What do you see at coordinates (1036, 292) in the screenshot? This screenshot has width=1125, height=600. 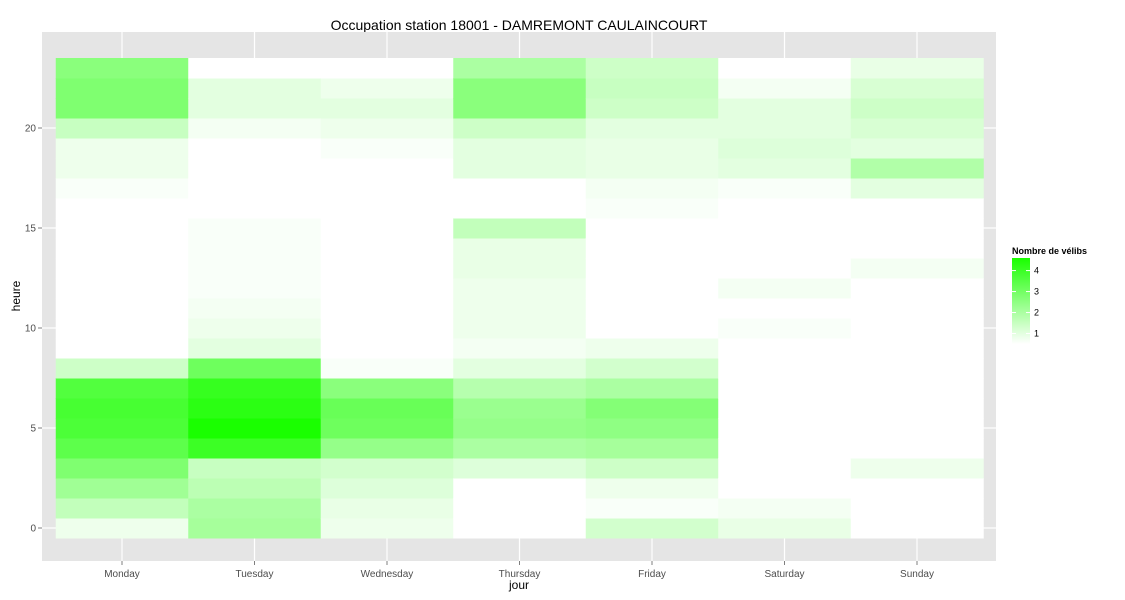 I see `legend-tick-label: 3` at bounding box center [1036, 292].